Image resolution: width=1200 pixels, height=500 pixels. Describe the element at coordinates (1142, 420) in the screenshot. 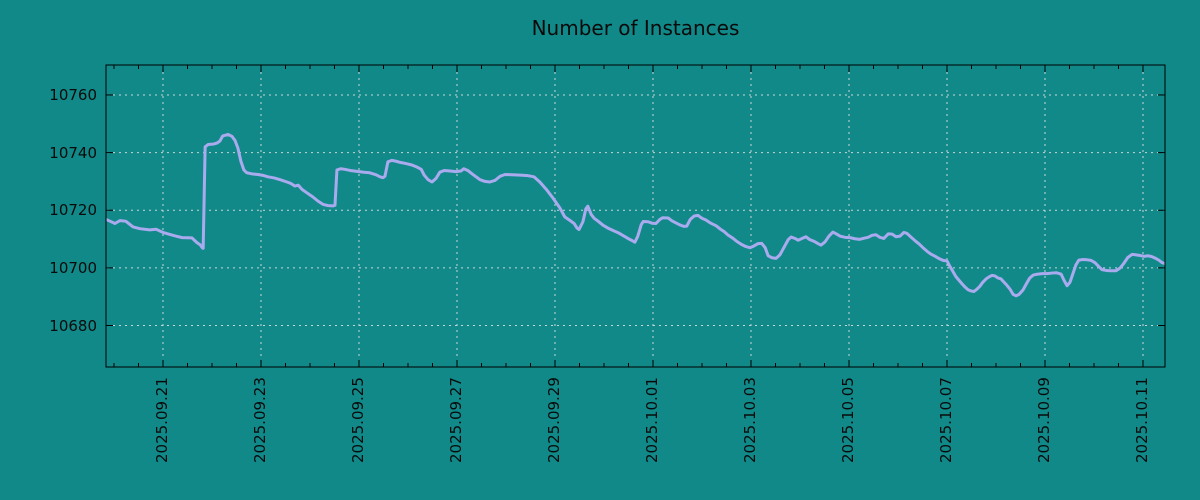

I see `x-tick-label: 2025.10.11` at that location.